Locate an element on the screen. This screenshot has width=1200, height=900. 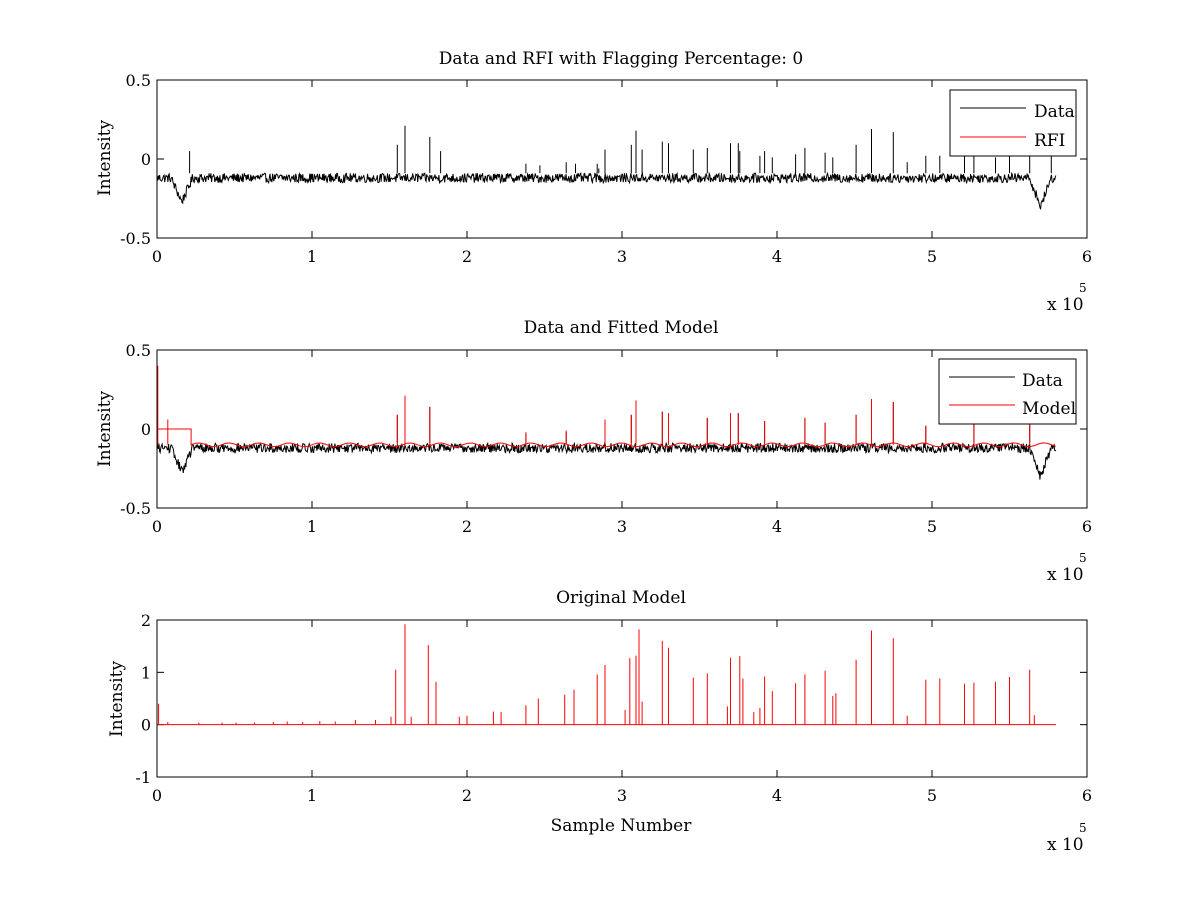
panel-2-legend-box is located at coordinates (1007, 391).